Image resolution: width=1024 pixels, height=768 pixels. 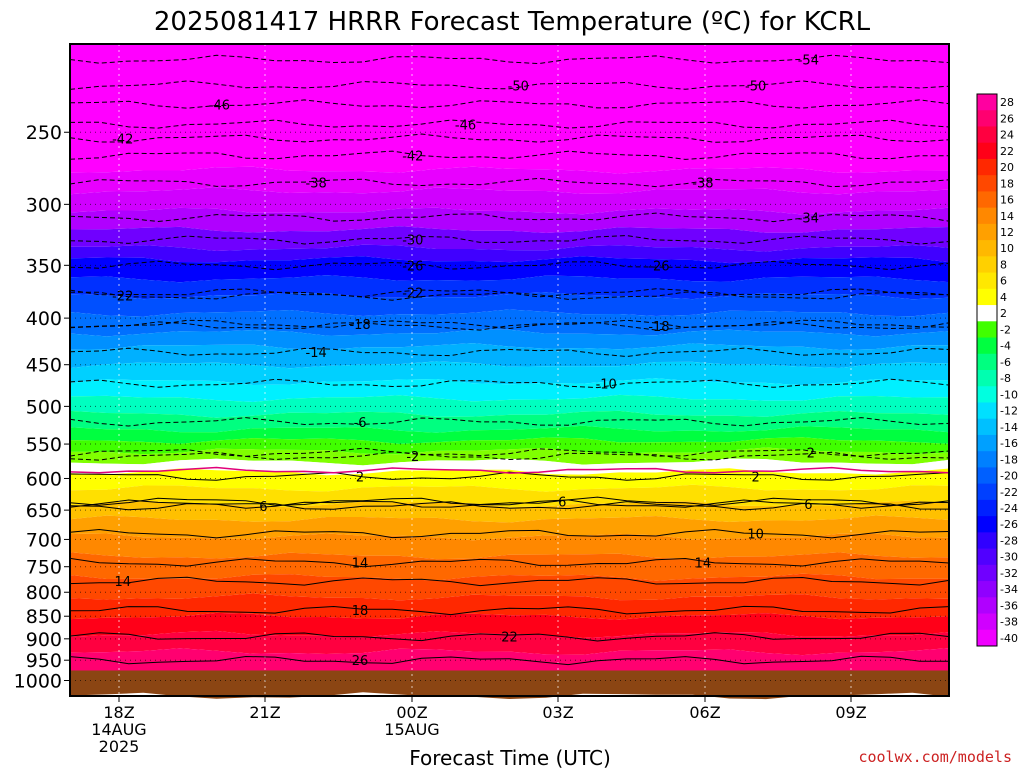 I want to click on contour-label: -46, so click(x=219, y=105).